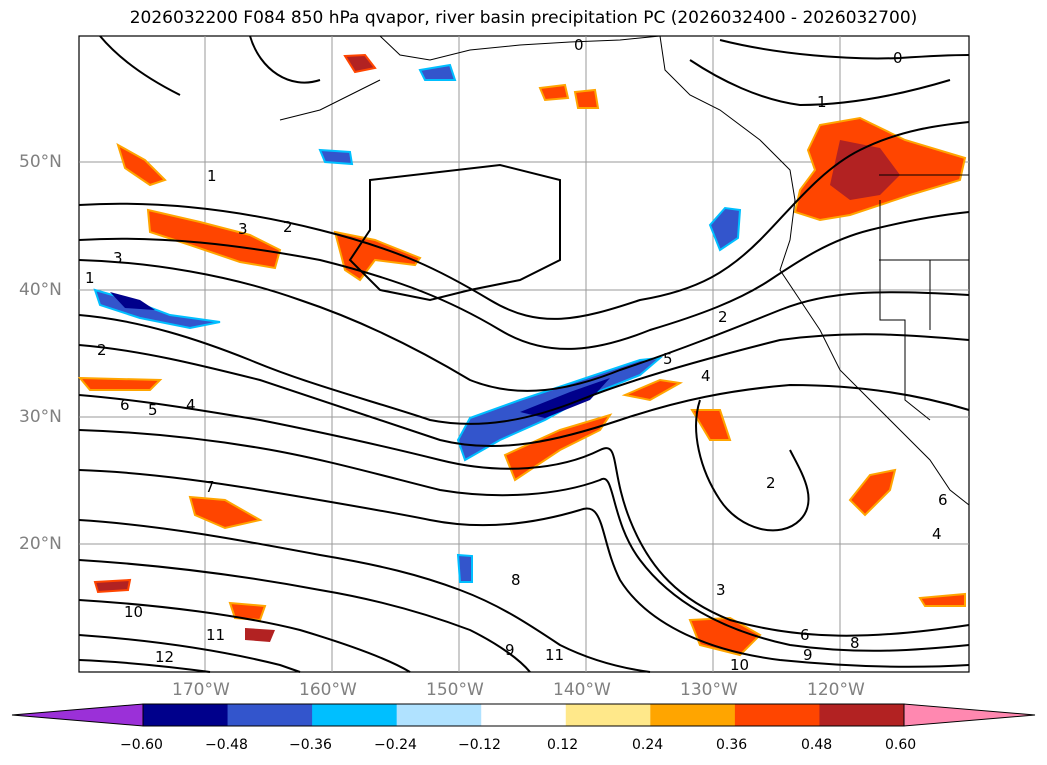 This screenshot has width=1047, height=765. I want to click on shade-pnw-core, so click(865, 170).